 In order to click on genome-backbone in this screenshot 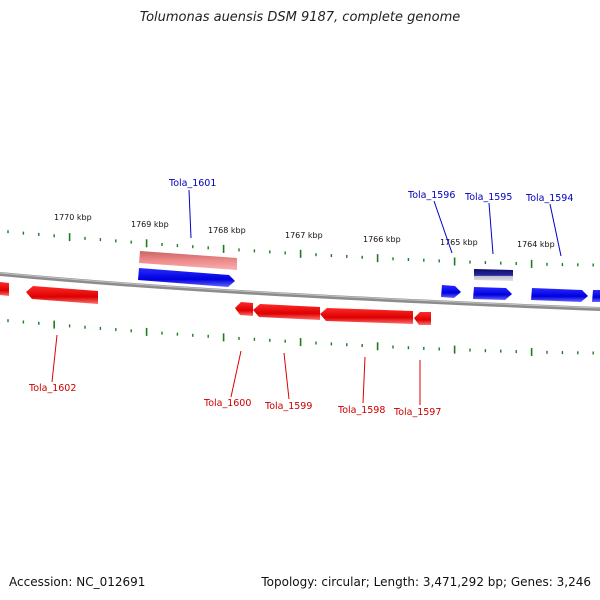, I will do `click(300, 291)`.